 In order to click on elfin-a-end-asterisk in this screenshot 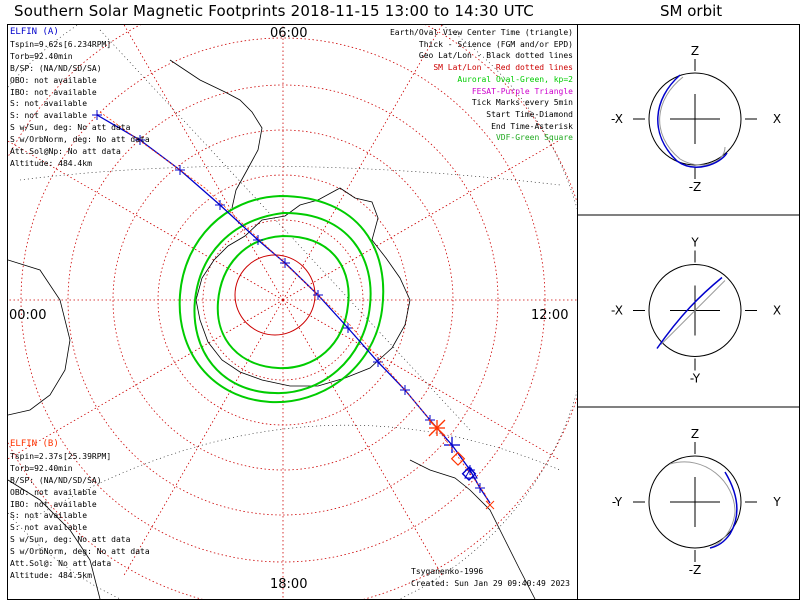, I will do `click(452, 445)`.